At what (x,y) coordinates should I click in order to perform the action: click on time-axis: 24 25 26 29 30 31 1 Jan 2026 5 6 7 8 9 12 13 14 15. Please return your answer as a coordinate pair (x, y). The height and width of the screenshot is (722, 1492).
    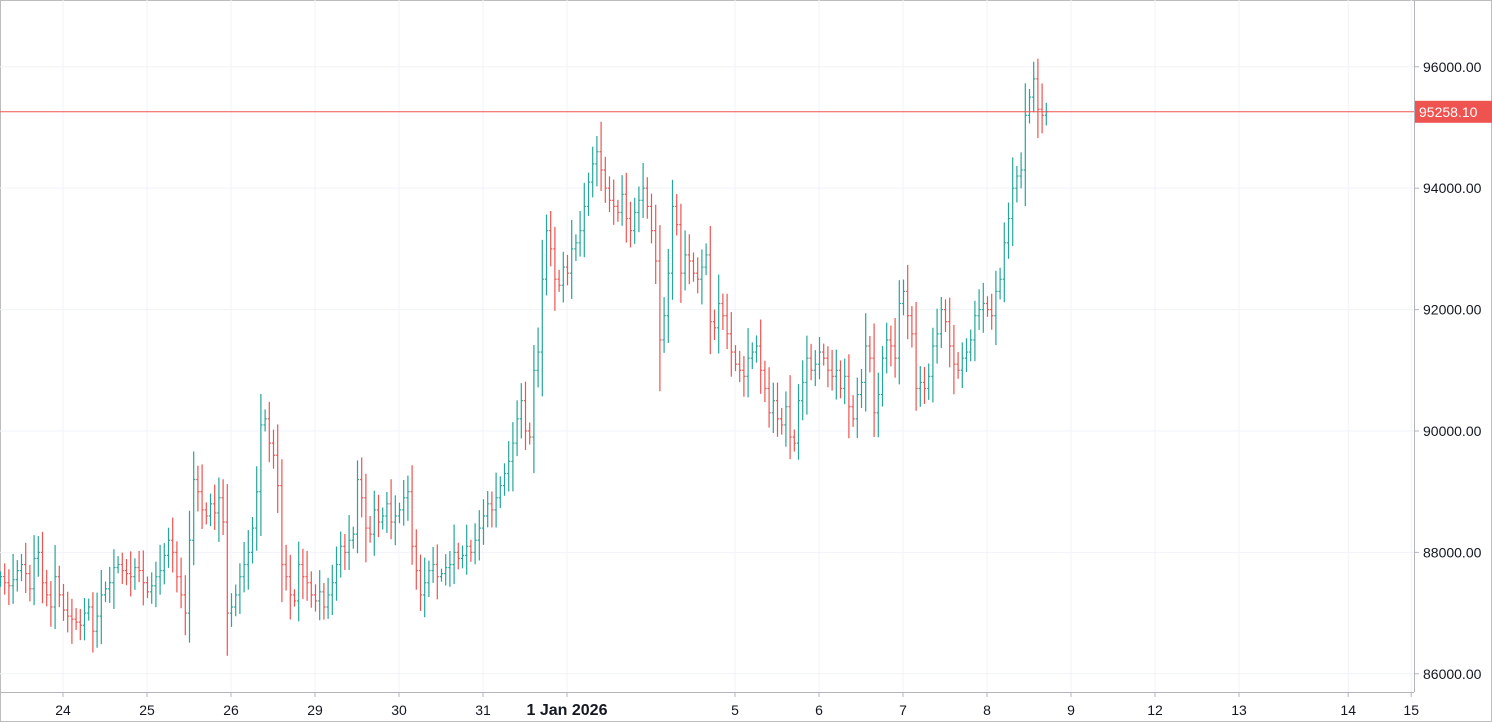
    Looking at the image, I should click on (737, 705).